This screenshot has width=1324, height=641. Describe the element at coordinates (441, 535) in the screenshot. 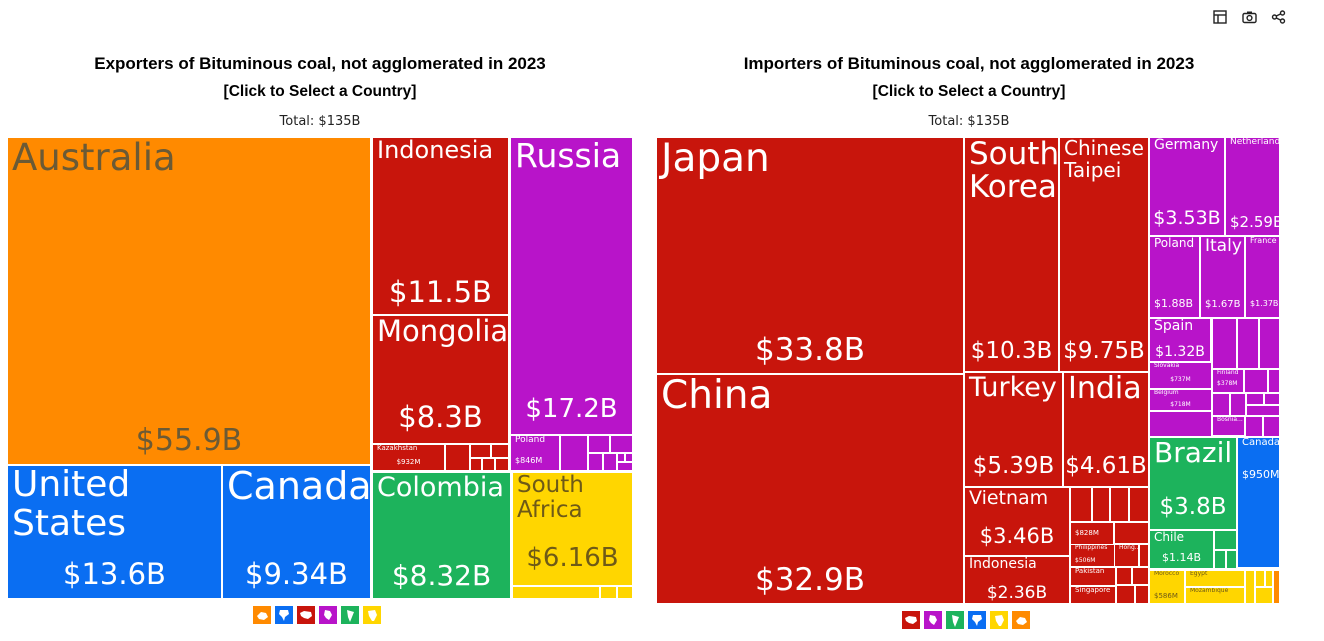

I see `exporter-tile-colombia: Colombia $8.32B` at that location.